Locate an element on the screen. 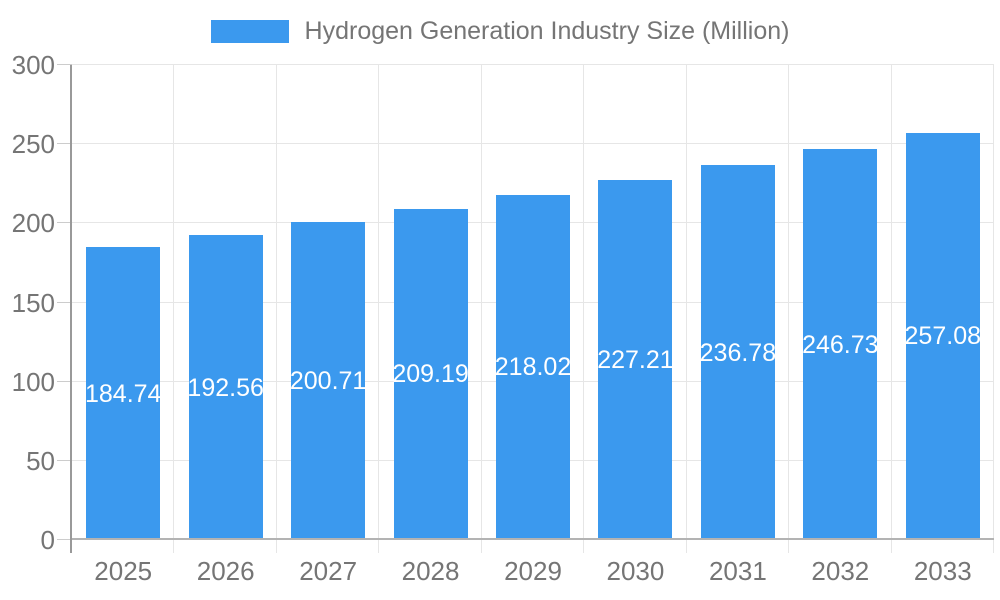 This screenshot has height=600, width=1000. bar-value-label: 218.02 is located at coordinates (533, 367).